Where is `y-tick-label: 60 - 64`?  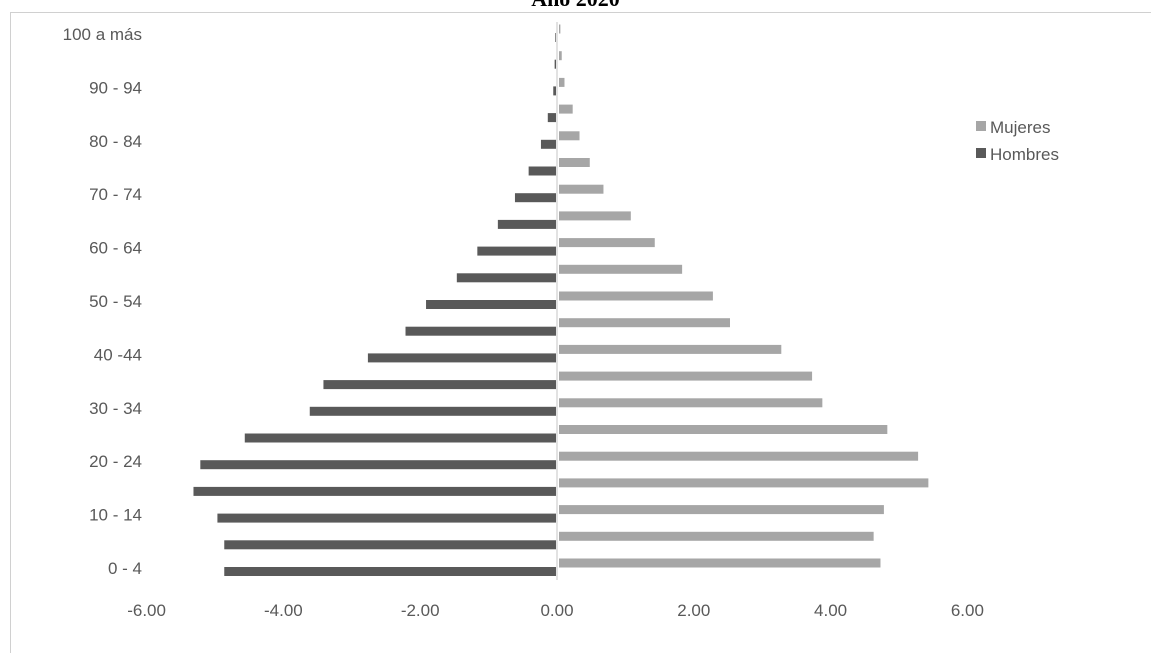
y-tick-label: 60 - 64 is located at coordinates (115, 248).